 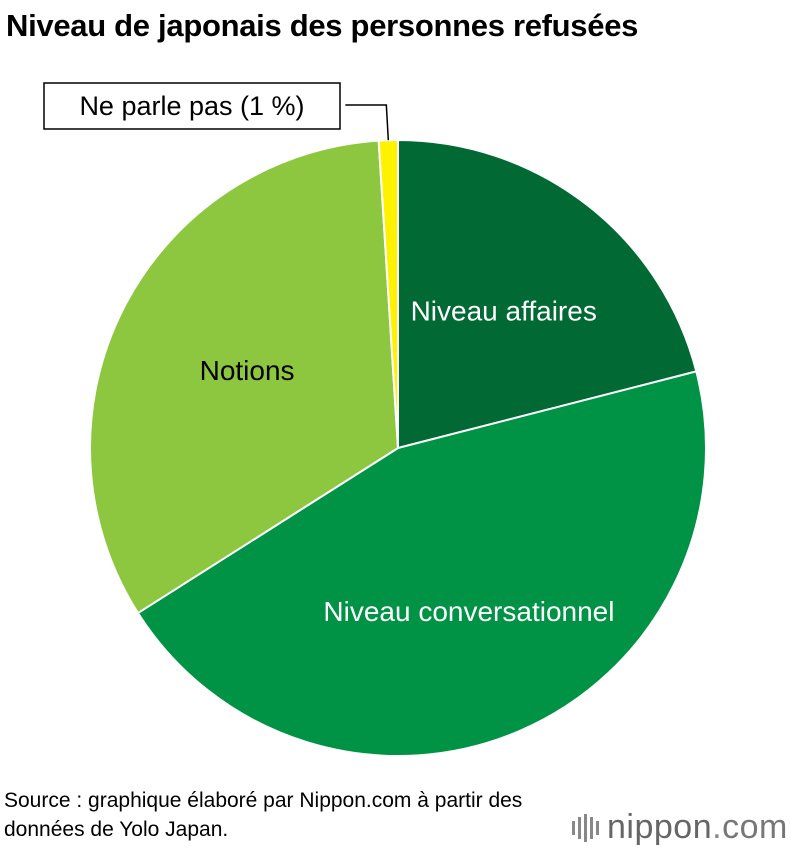 What do you see at coordinates (547, 294) in the screenshot?
I see `pie-slice-niveau-affaires` at bounding box center [547, 294].